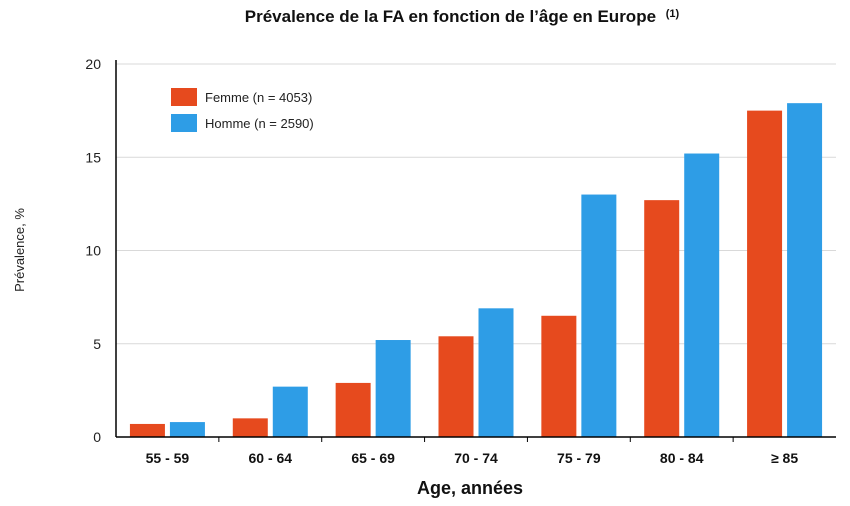 The height and width of the screenshot is (506, 850). I want to click on x-tick-label: 60 - 64, so click(270, 458).